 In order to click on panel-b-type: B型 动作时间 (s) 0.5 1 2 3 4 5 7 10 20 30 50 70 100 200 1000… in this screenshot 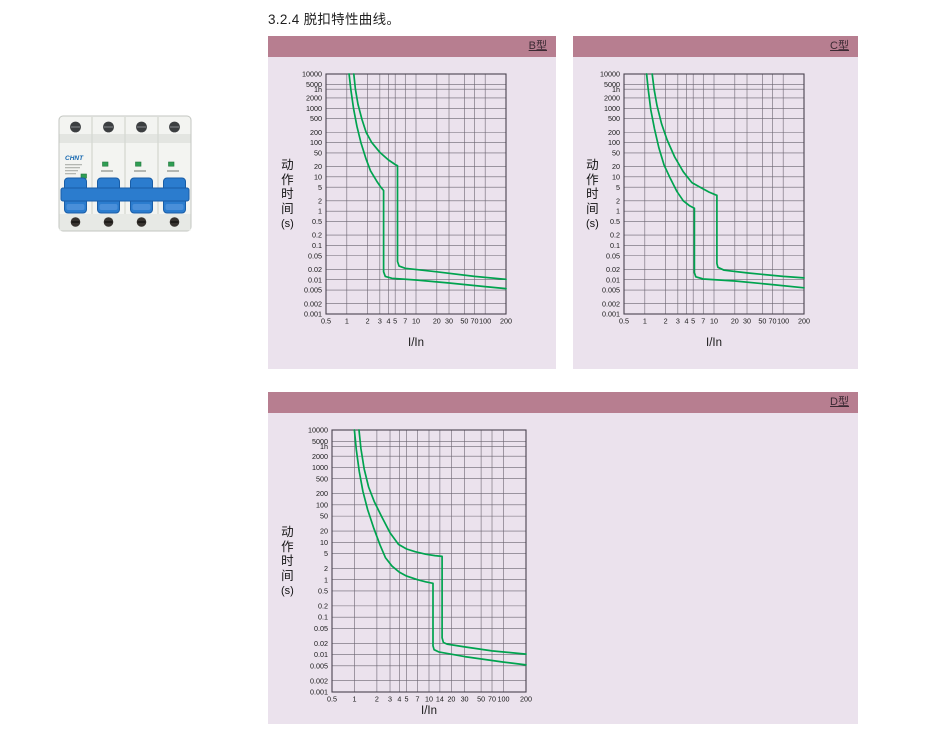, I will do `click(412, 202)`.